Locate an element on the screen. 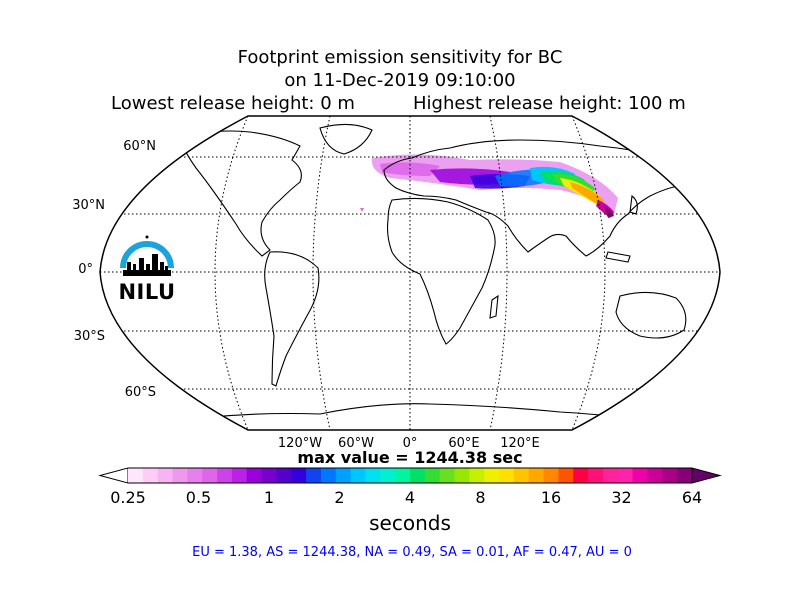 The width and height of the screenshot is (800, 600). nilu-arc-icon is located at coordinates (147, 255).